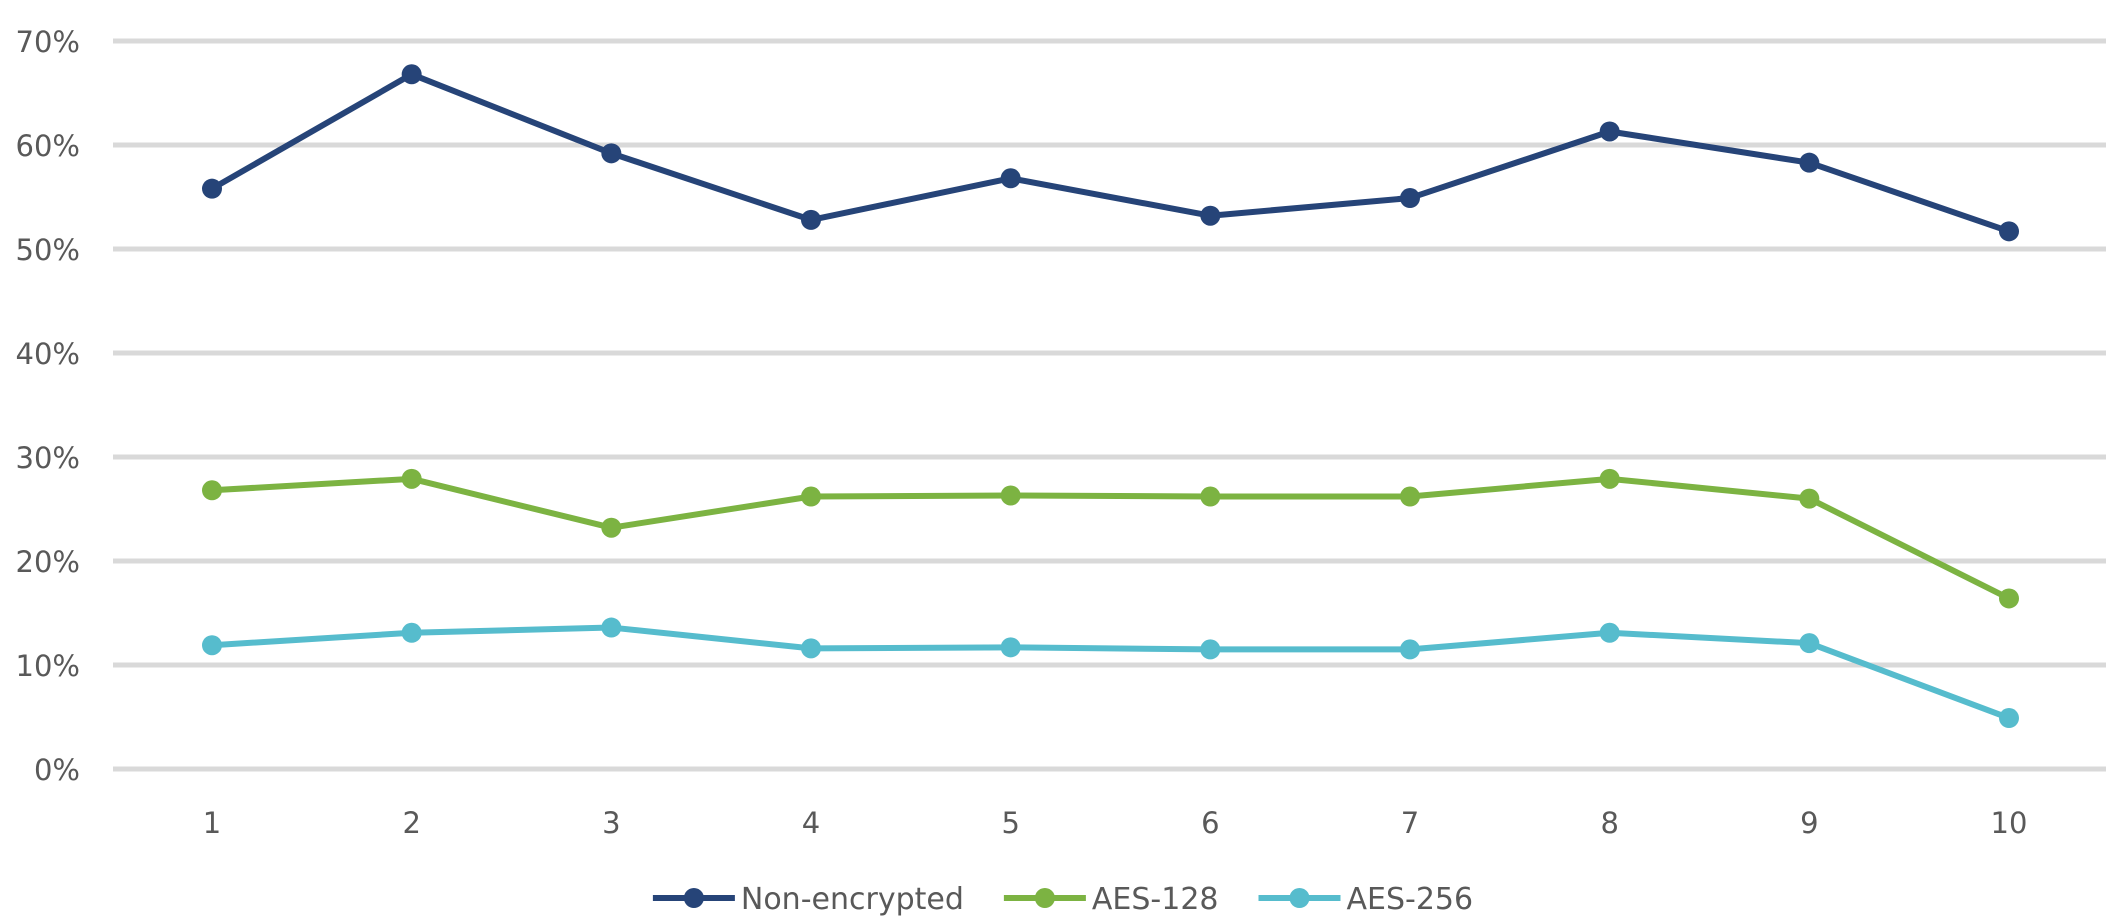  What do you see at coordinates (48, 42) in the screenshot?
I see `y-tick-label: 70%` at bounding box center [48, 42].